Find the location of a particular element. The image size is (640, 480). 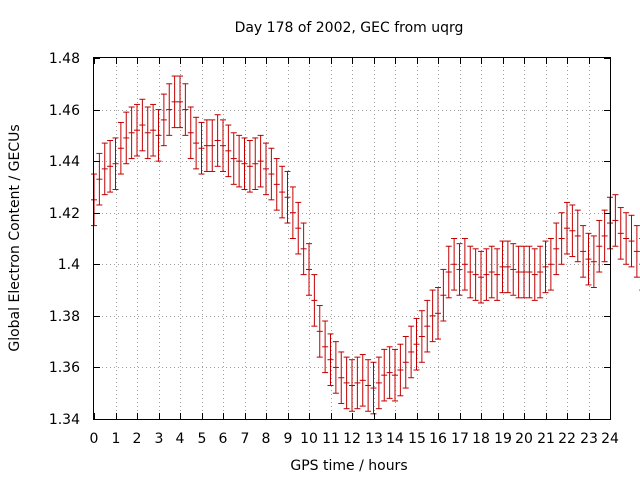

y-tick-label: 1.36 is located at coordinates (64, 368).